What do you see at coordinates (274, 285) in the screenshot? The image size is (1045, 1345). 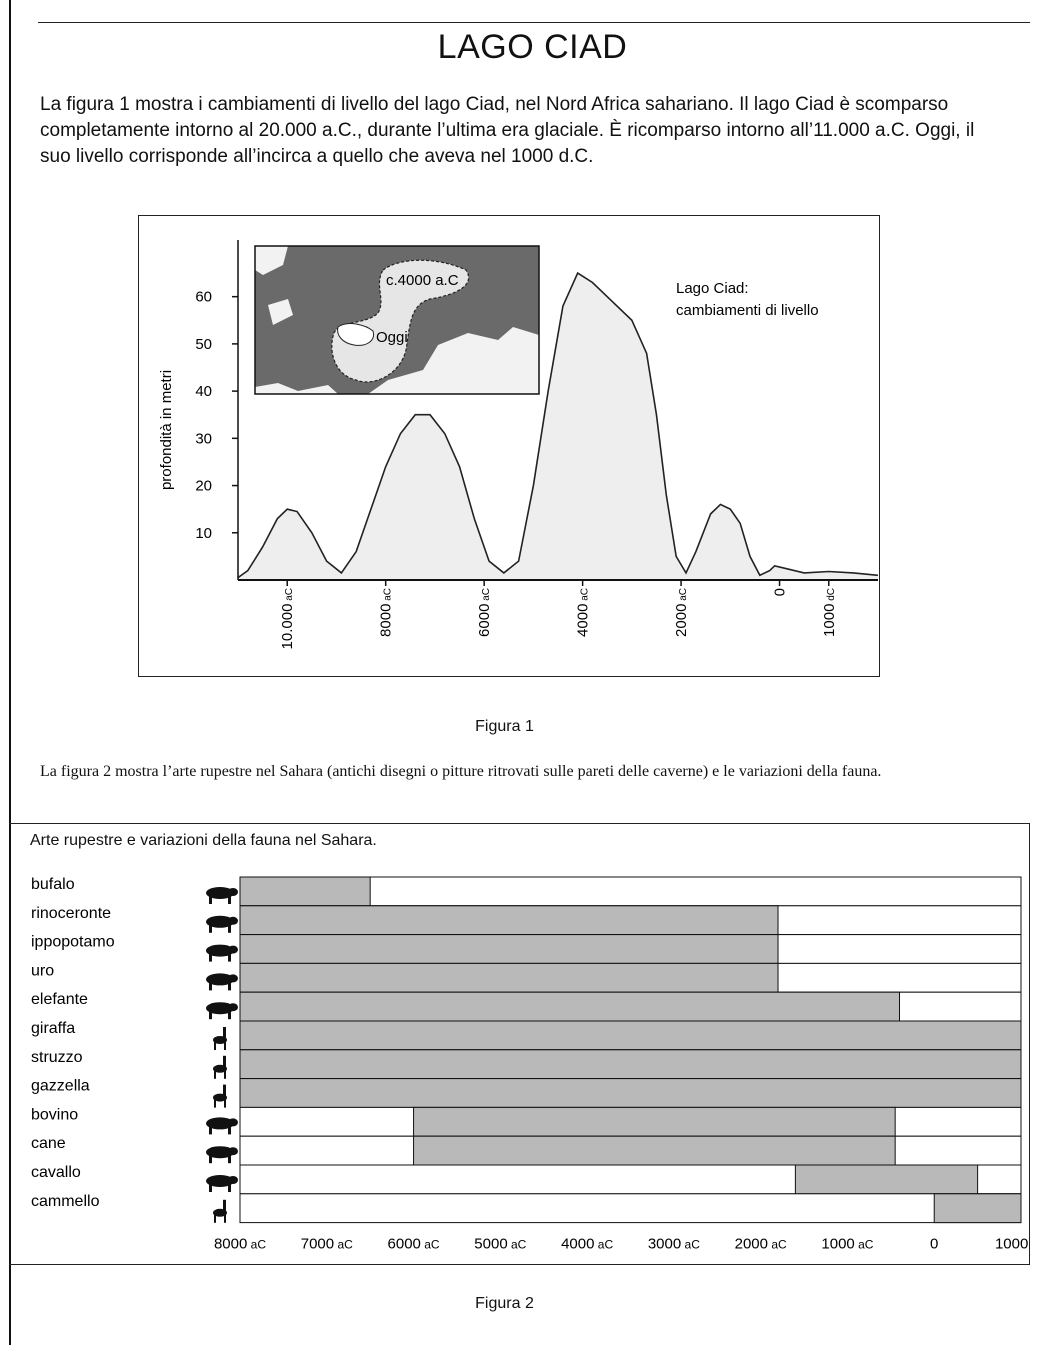 I see `inset-water-patch` at bounding box center [274, 285].